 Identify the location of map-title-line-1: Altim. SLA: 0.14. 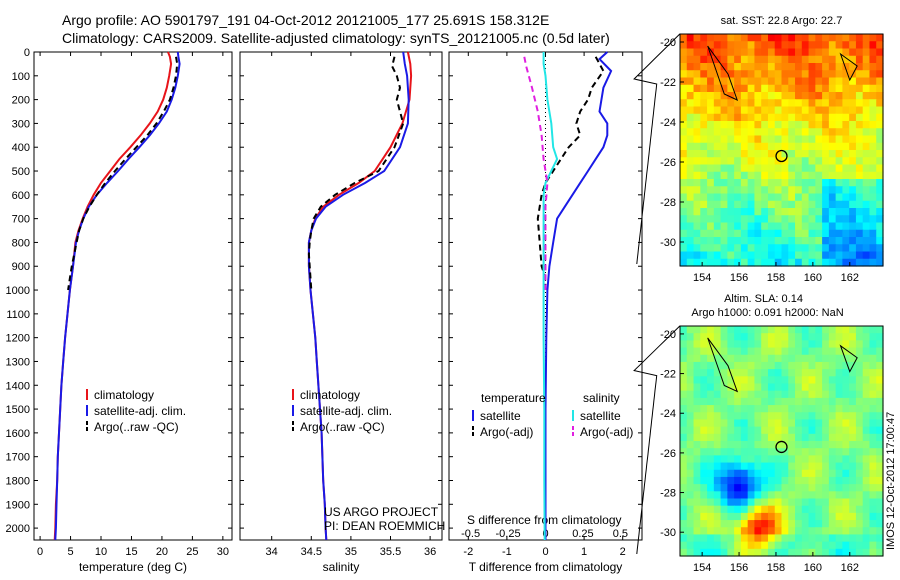
(763, 299).